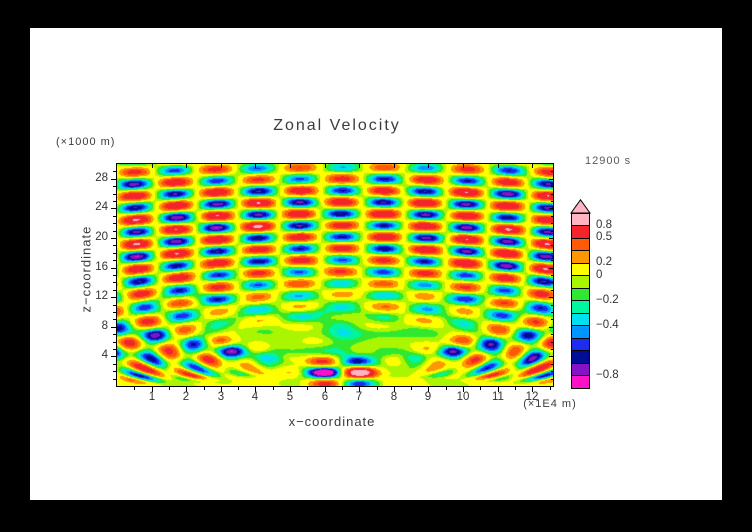 This screenshot has width=752, height=532. What do you see at coordinates (428, 397) in the screenshot?
I see `x-tick-label: 9` at bounding box center [428, 397].